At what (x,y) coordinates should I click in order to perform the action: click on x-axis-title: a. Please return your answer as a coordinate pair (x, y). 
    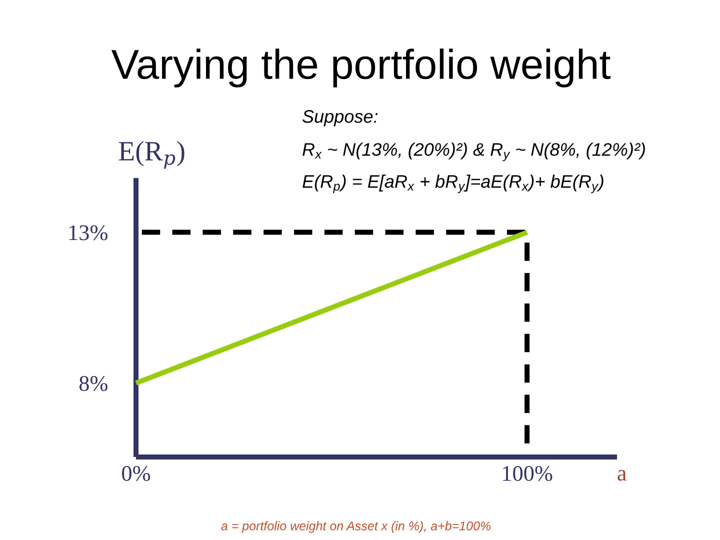
    Looking at the image, I should click on (622, 475).